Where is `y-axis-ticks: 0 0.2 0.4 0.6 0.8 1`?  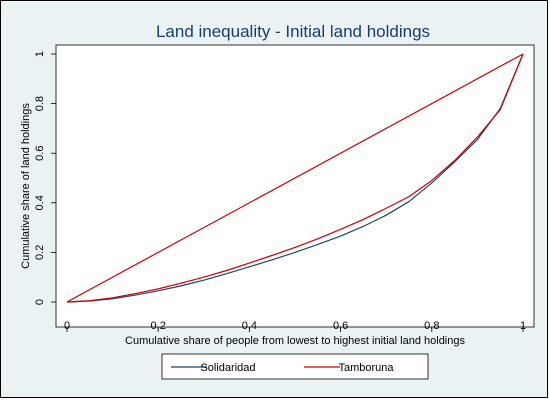
y-axis-ticks: 0 0.2 0.4 0.6 0.8 1 is located at coordinates (45, 178).